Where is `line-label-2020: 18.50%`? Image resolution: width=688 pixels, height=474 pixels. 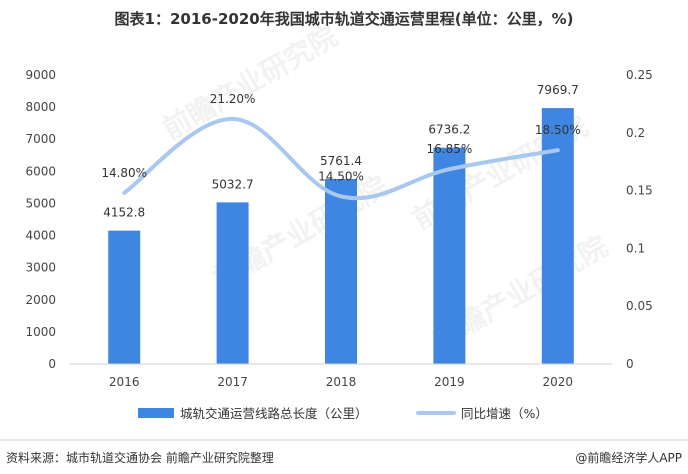 line-label-2020: 18.50% is located at coordinates (558, 130).